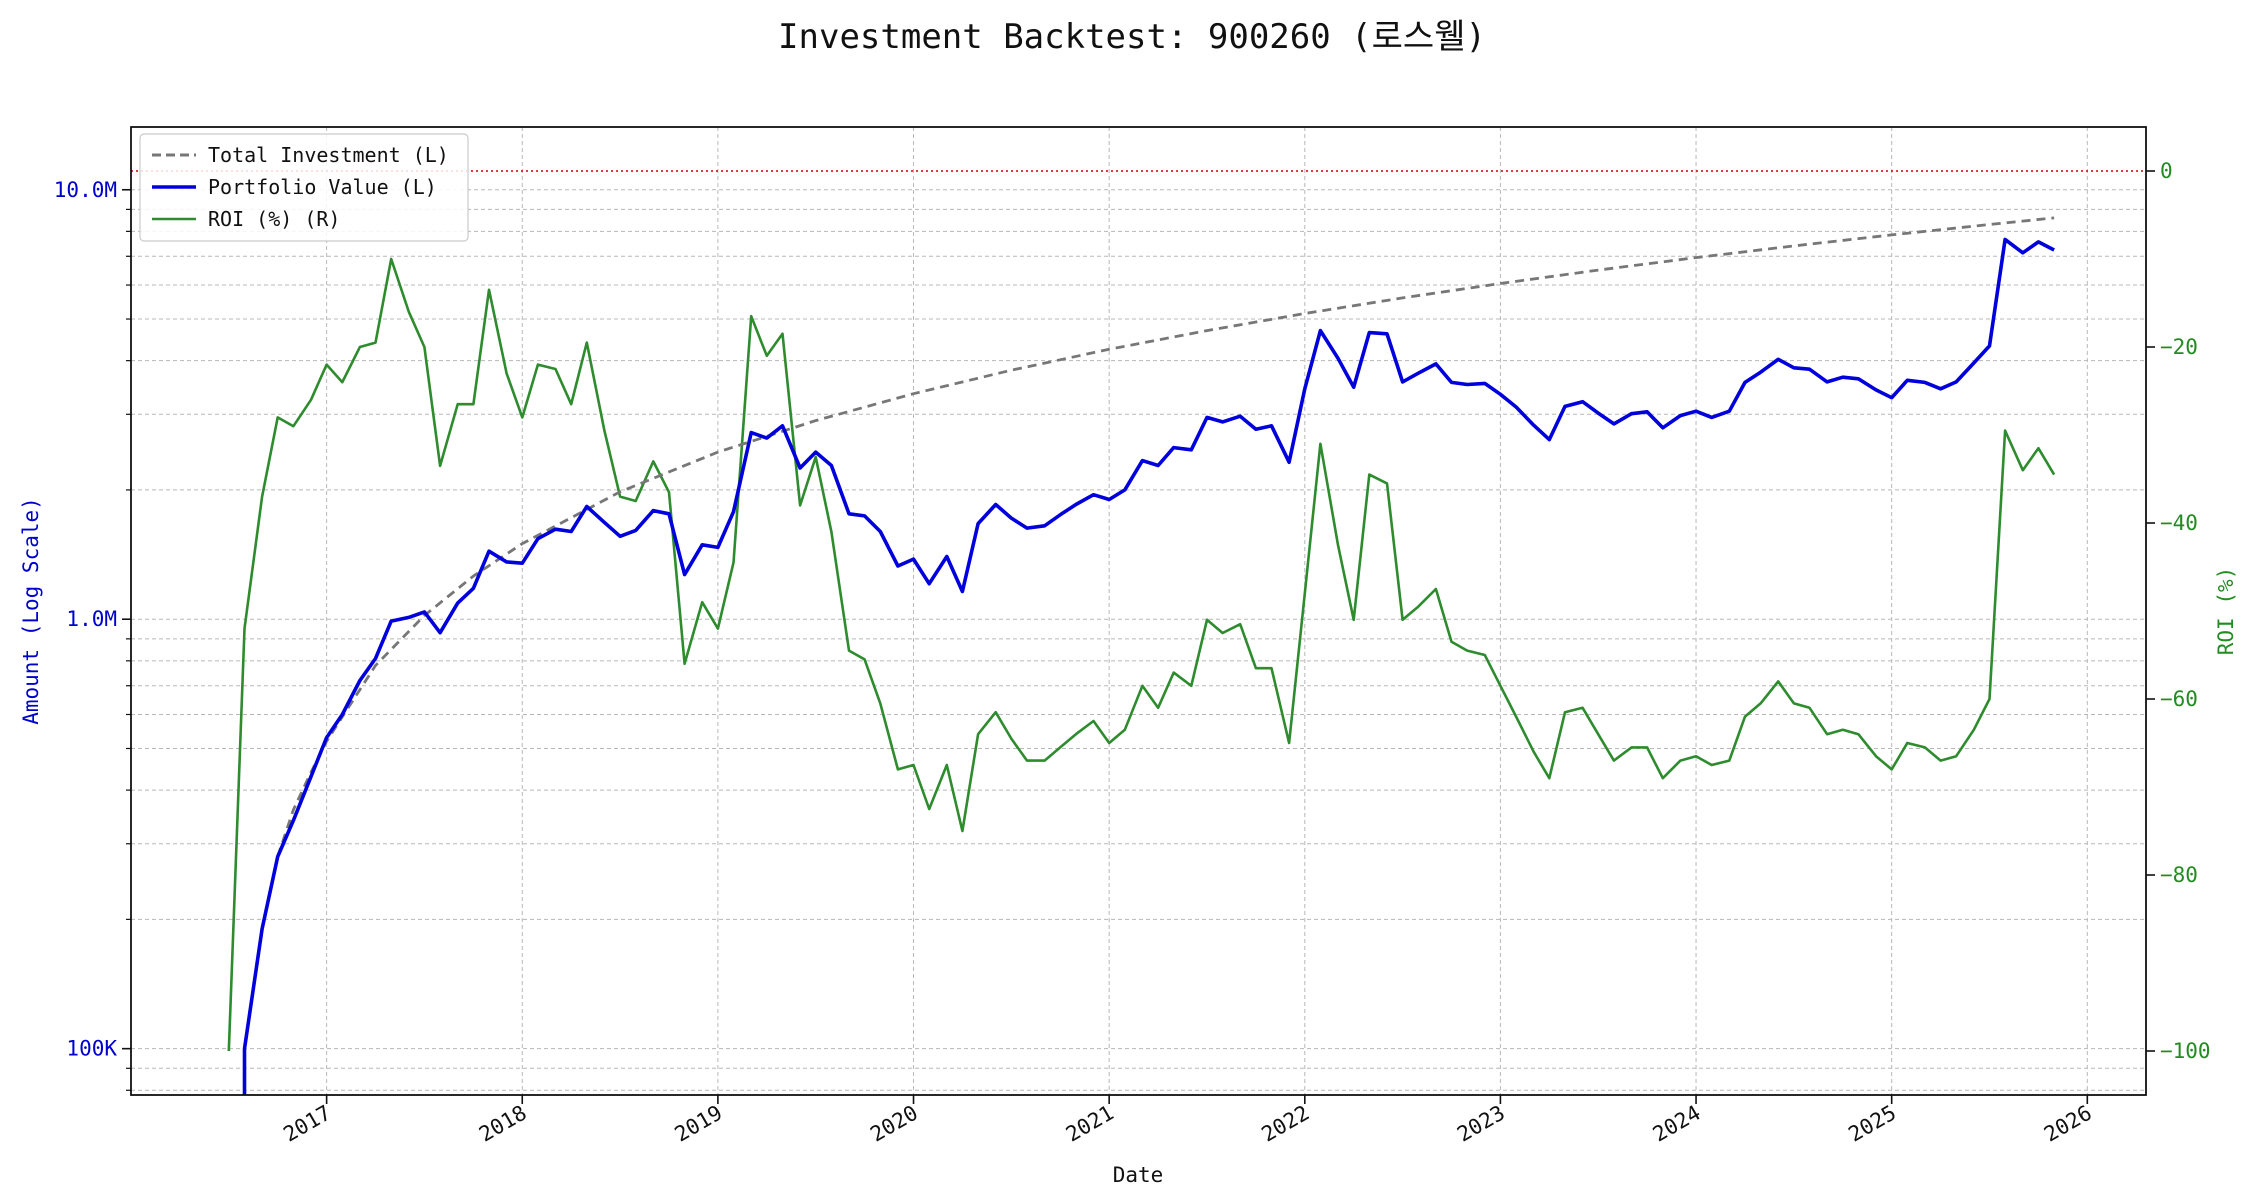  I want to click on legend-label-investment: Total Investment (L), so click(328, 155).